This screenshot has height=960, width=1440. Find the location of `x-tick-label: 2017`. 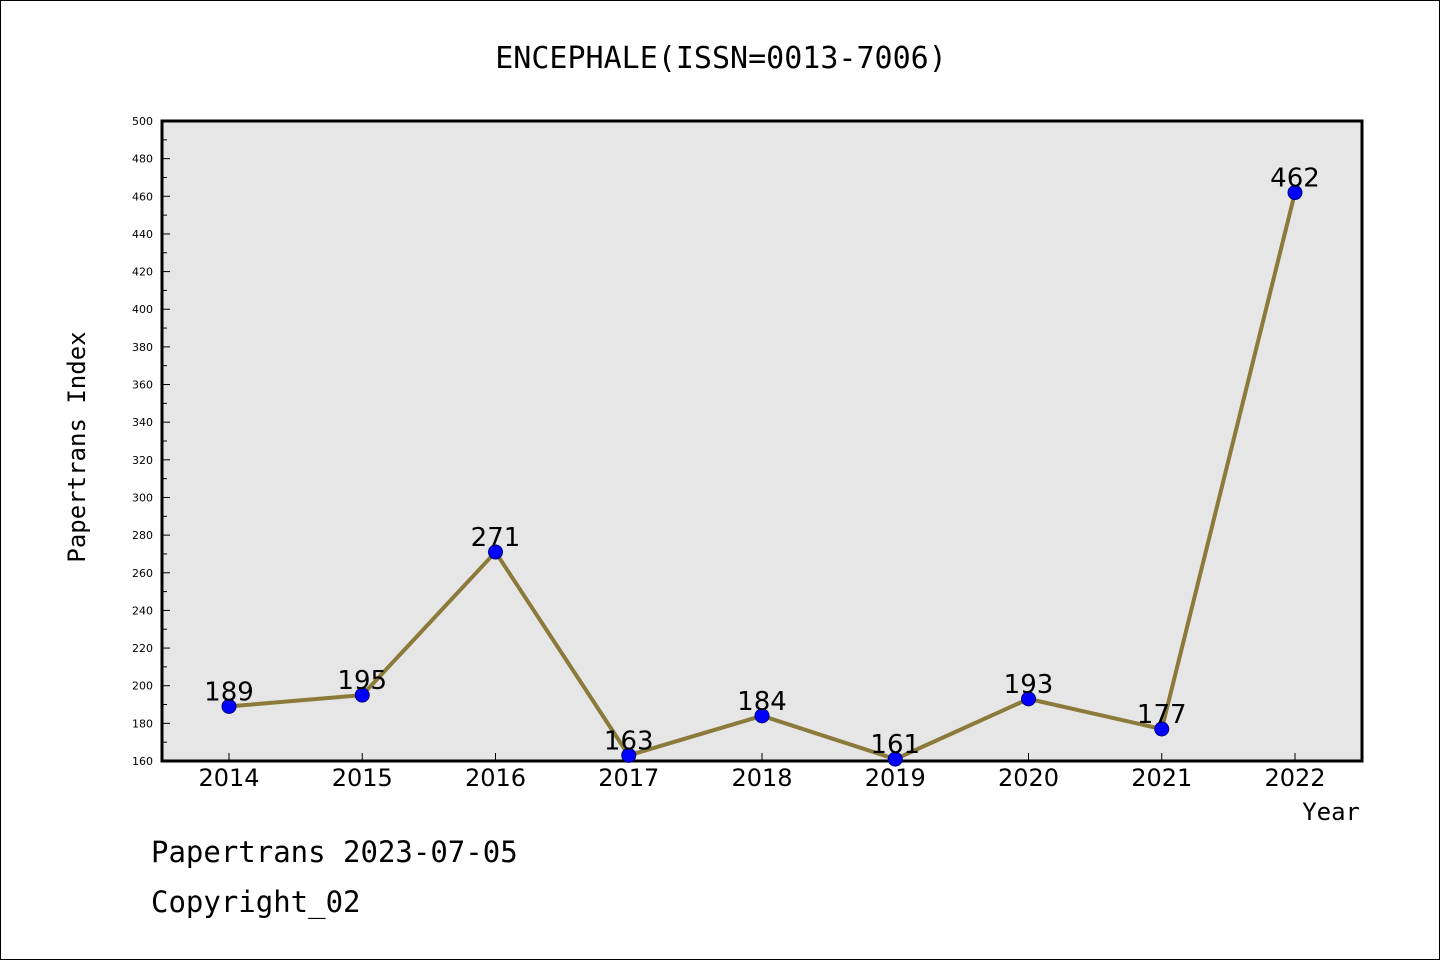

x-tick-label: 2017 is located at coordinates (628, 778).